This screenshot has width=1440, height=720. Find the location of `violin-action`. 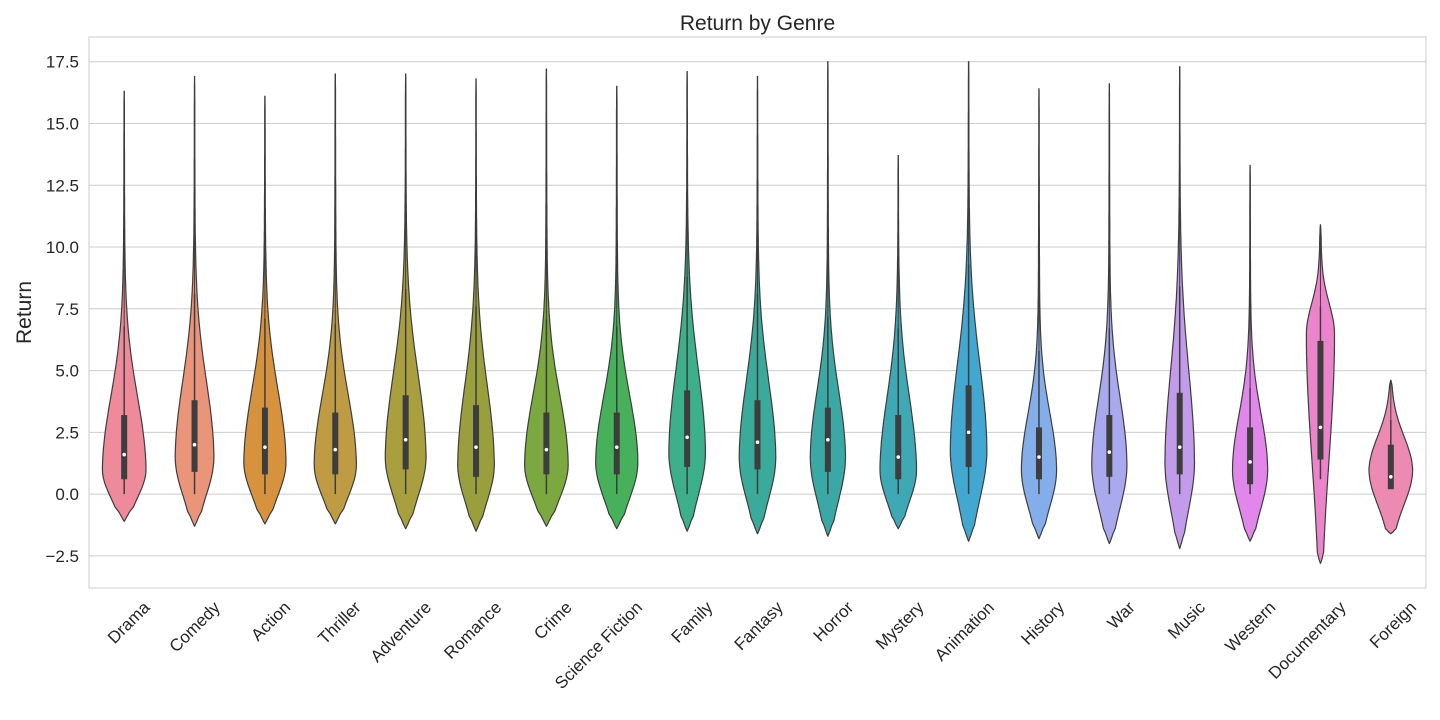

violin-action is located at coordinates (265, 310).